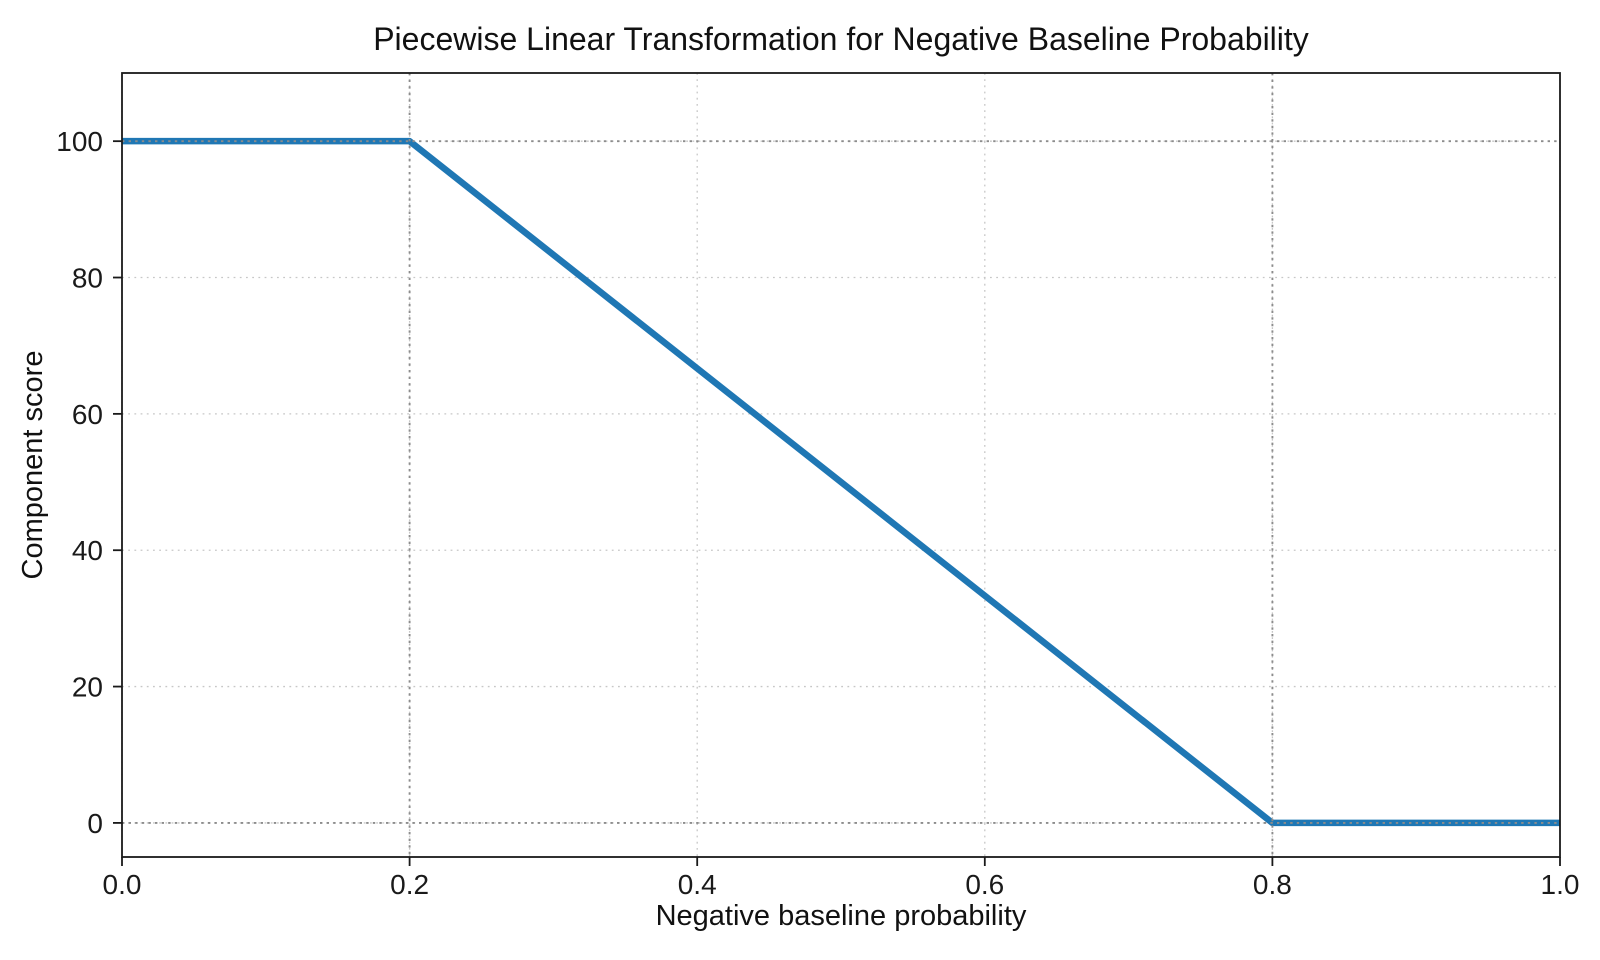 The image size is (1600, 960). What do you see at coordinates (95, 823) in the screenshot?
I see `y-tick-label: 0` at bounding box center [95, 823].